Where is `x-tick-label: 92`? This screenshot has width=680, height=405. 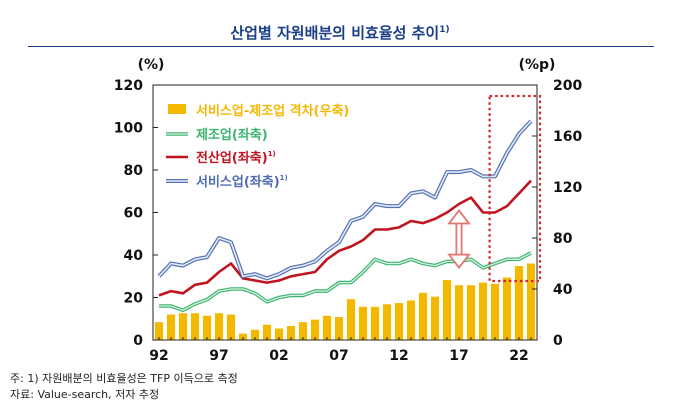
x-tick-label: 92 is located at coordinates (158, 356).